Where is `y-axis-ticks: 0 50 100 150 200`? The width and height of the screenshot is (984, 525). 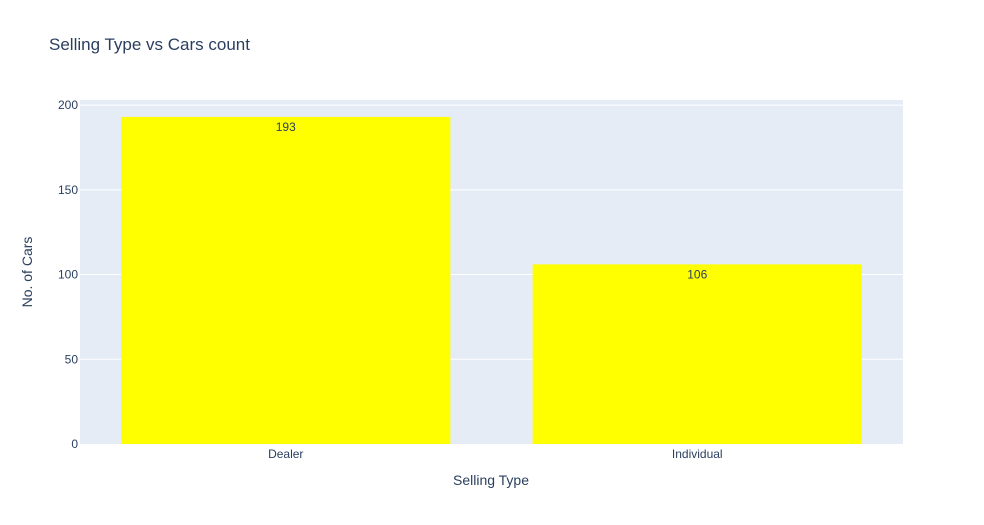 y-axis-ticks: 0 50 100 150 200 is located at coordinates (68, 274).